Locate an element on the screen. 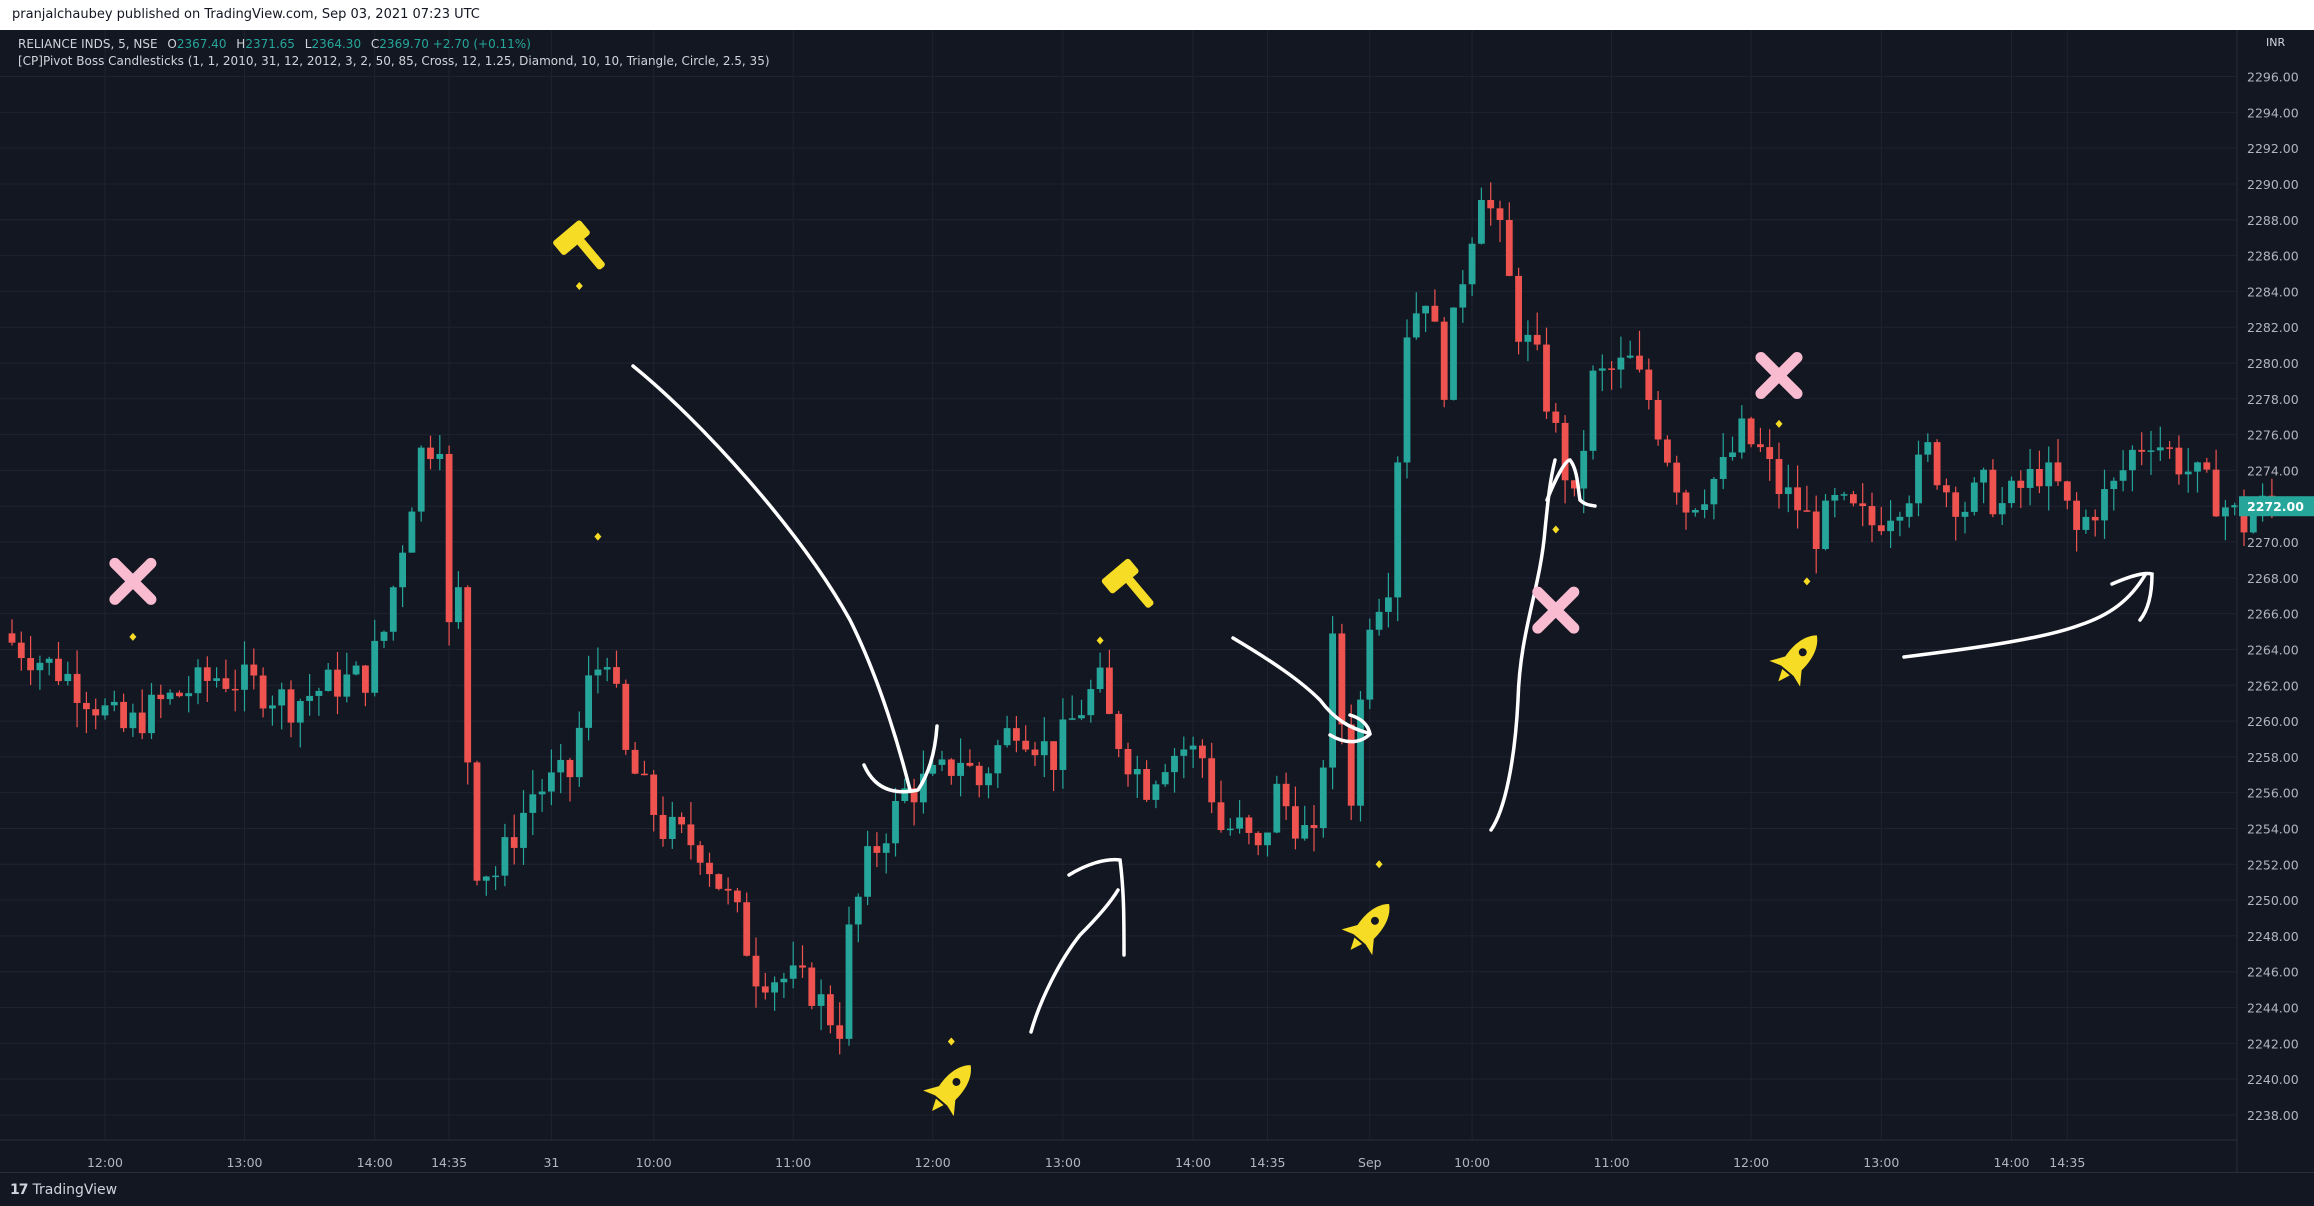 This screenshot has width=2314, height=1206. currency-label: INR is located at coordinates (2276, 42).